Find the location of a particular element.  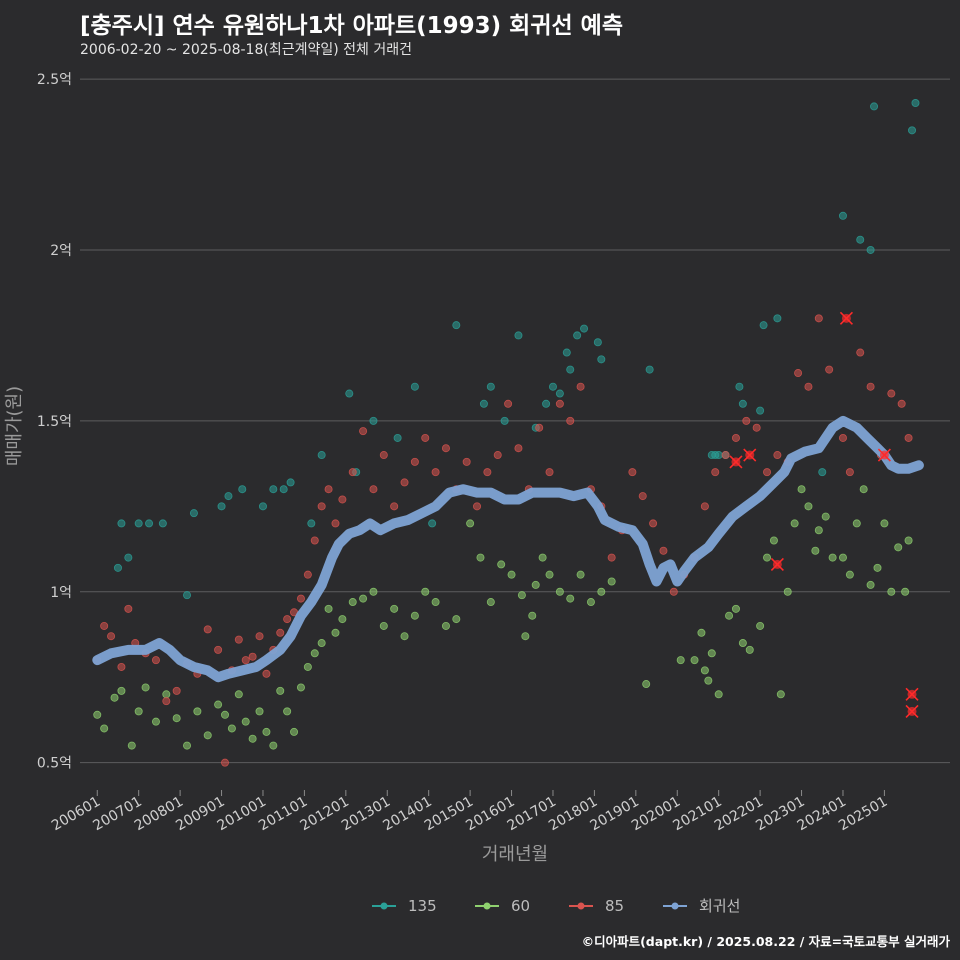

outlier-markers is located at coordinates (824, 514).